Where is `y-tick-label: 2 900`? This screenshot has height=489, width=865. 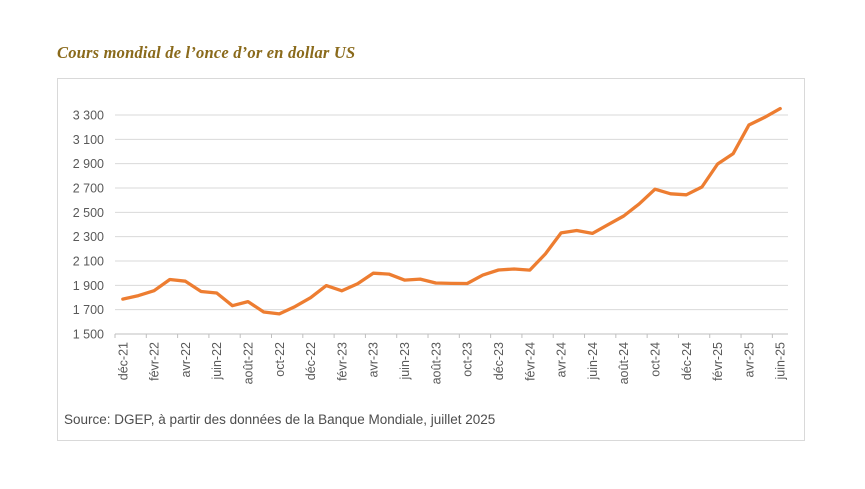
y-tick-label: 2 900 is located at coordinates (88, 164).